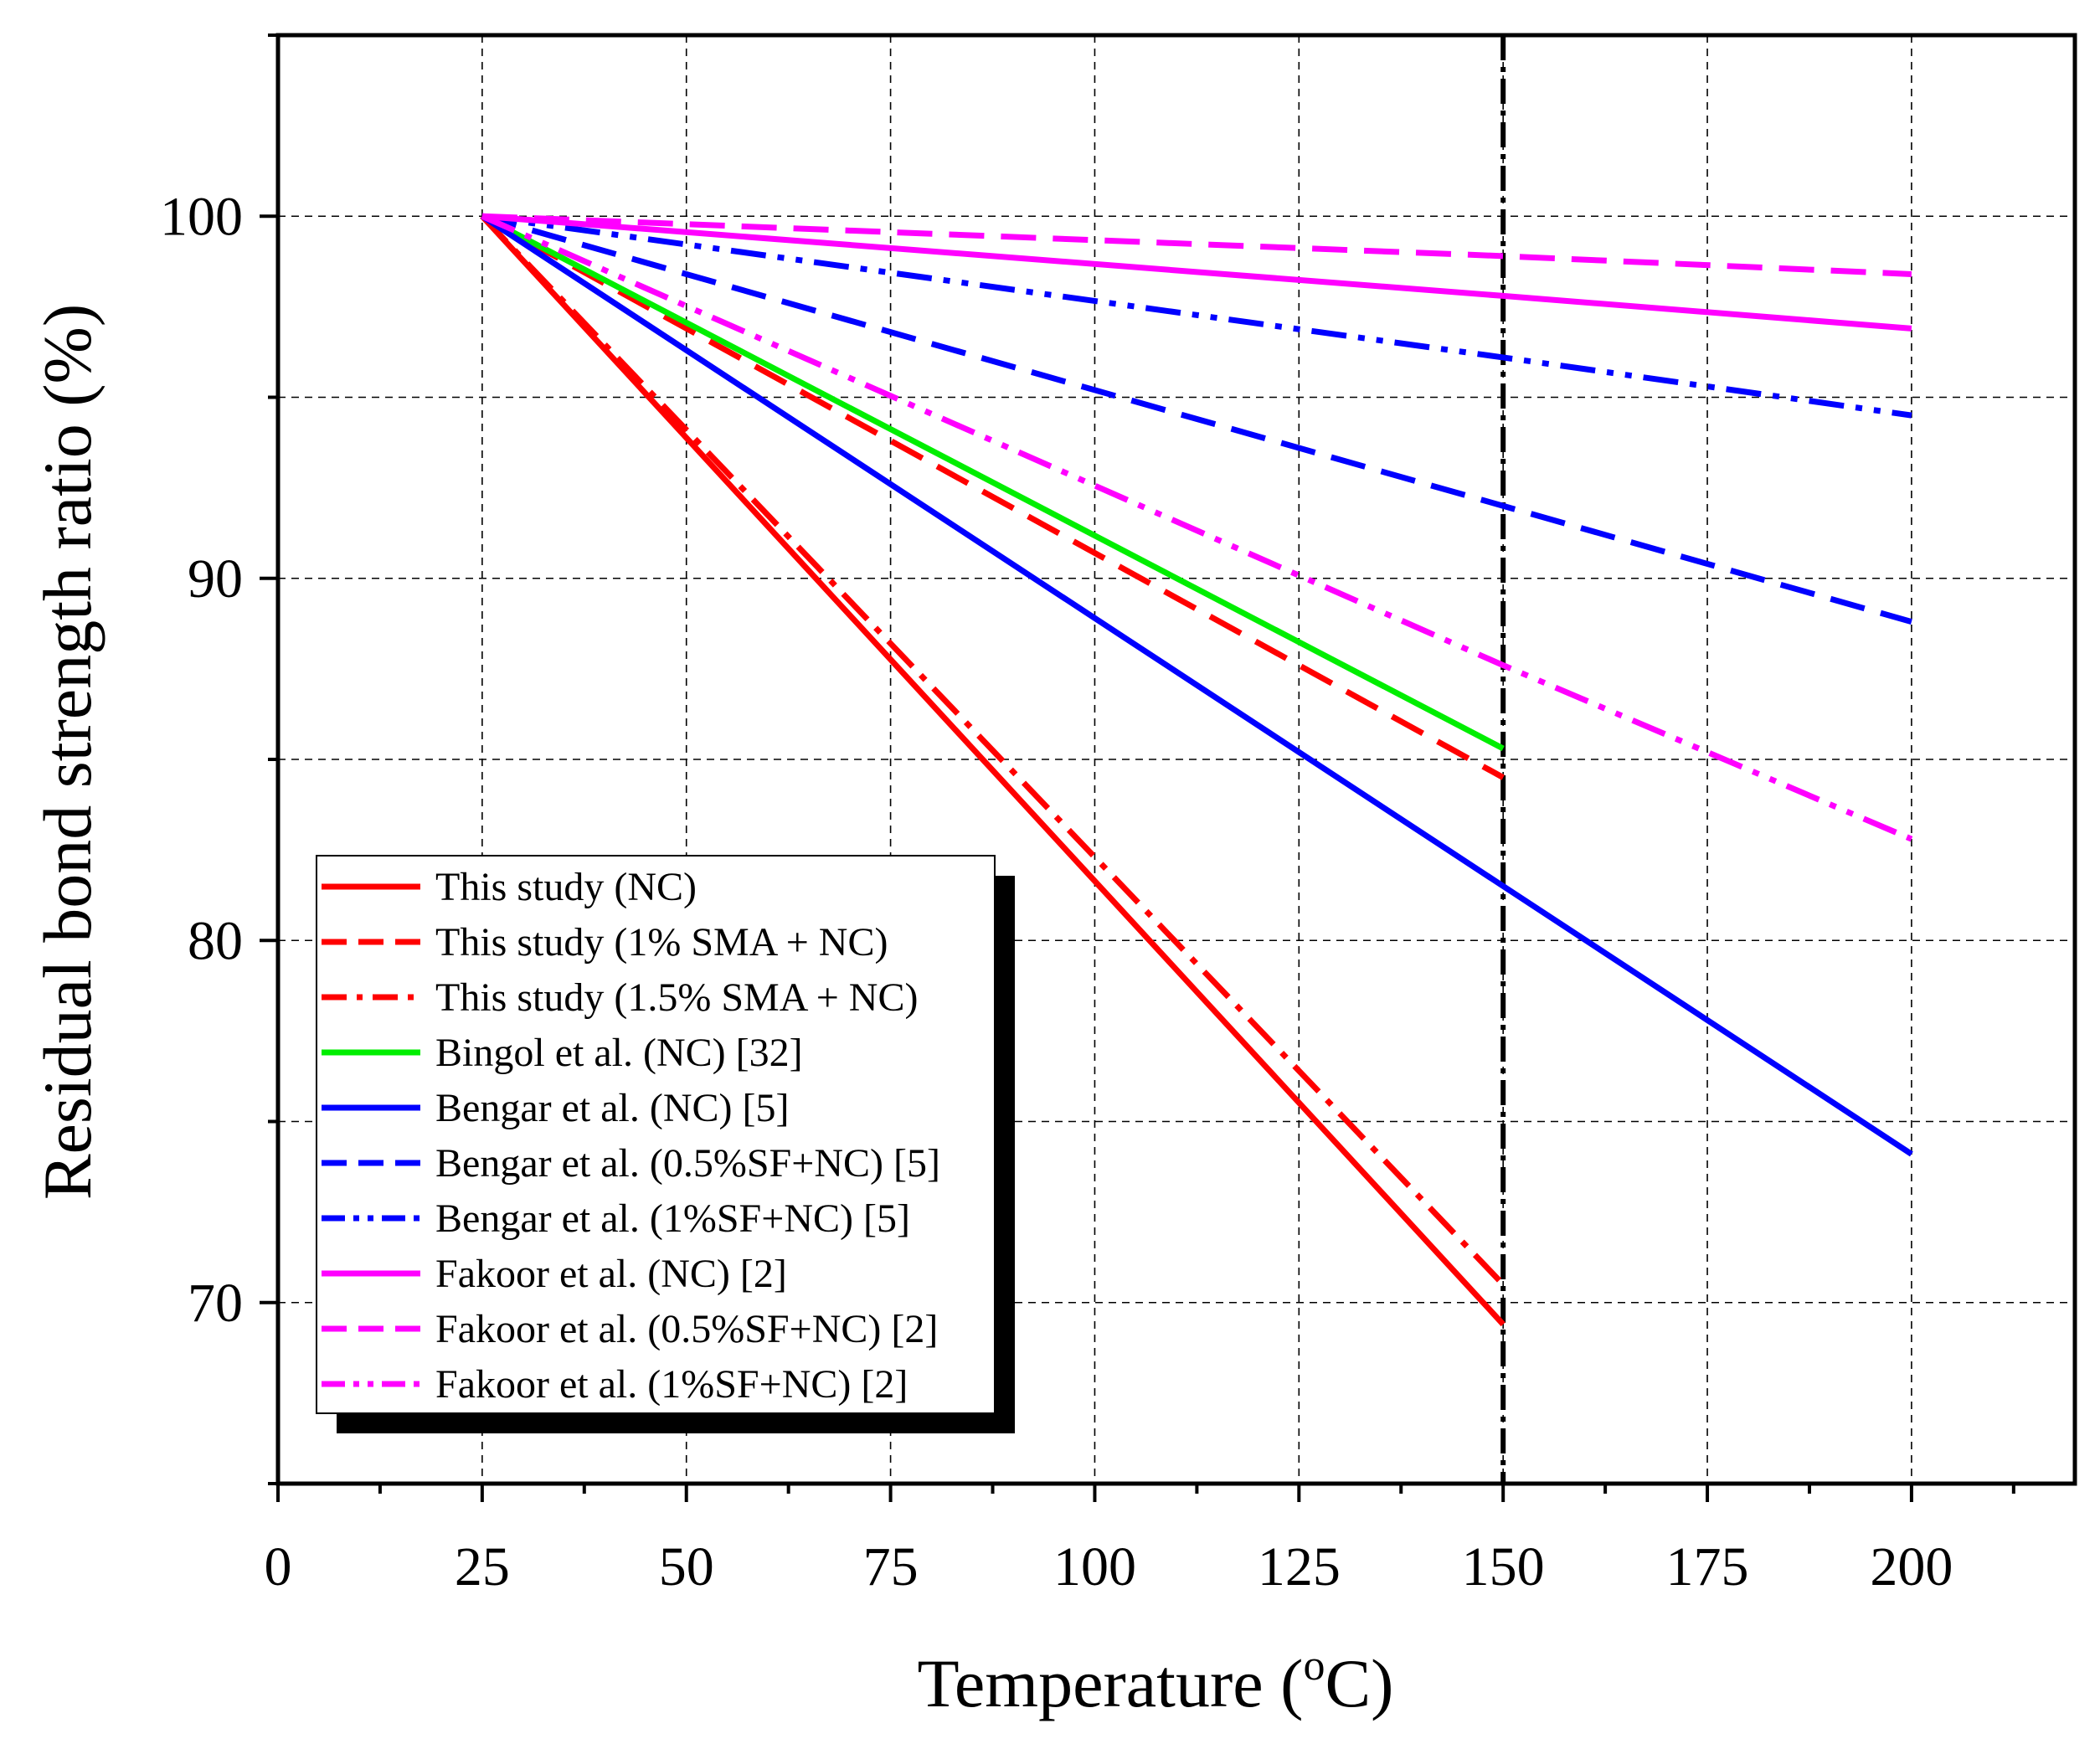  I want to click on y-axis-title: Residual bond strength ratio (%), so click(68, 752).